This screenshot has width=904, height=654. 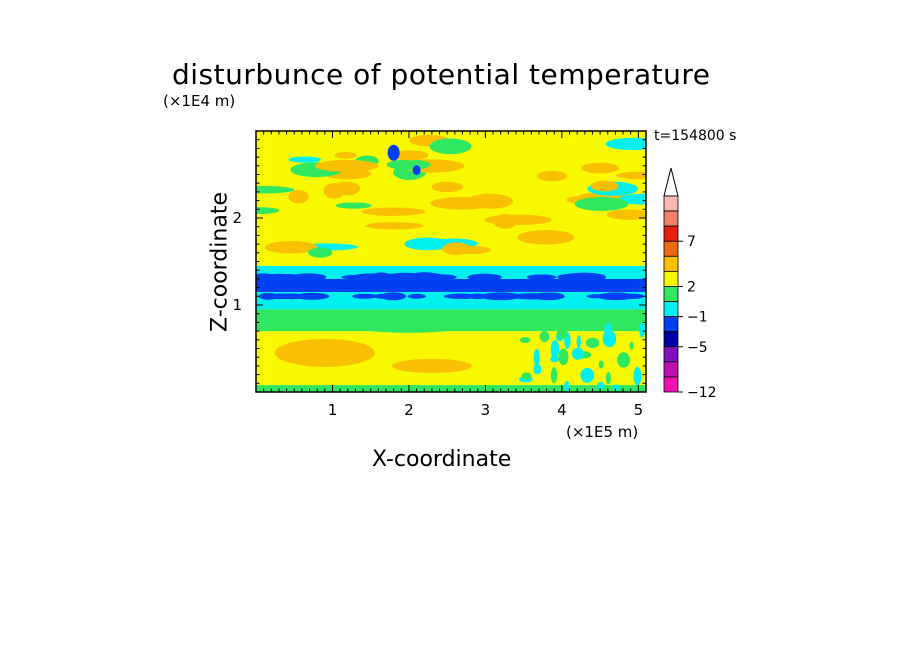 What do you see at coordinates (199, 101) in the screenshot?
I see `y-axis-unit: (×1E4 m)` at bounding box center [199, 101].